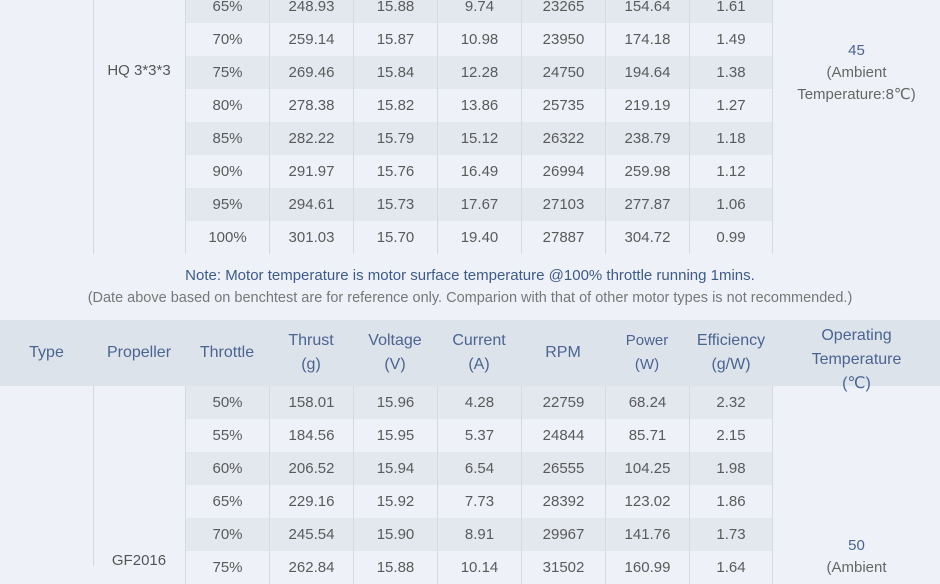  I want to click on power-cell: 174.18, so click(647, 39).